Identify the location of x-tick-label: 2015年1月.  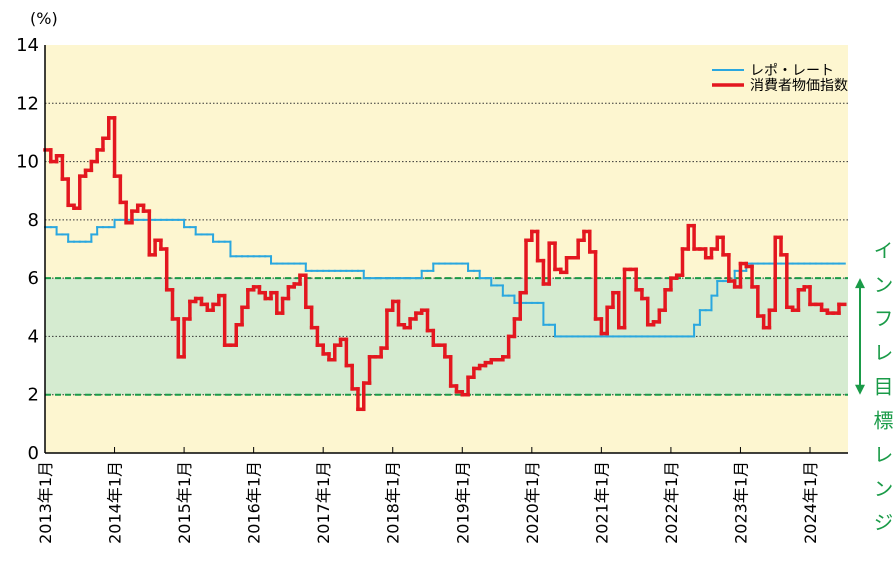
(184, 502).